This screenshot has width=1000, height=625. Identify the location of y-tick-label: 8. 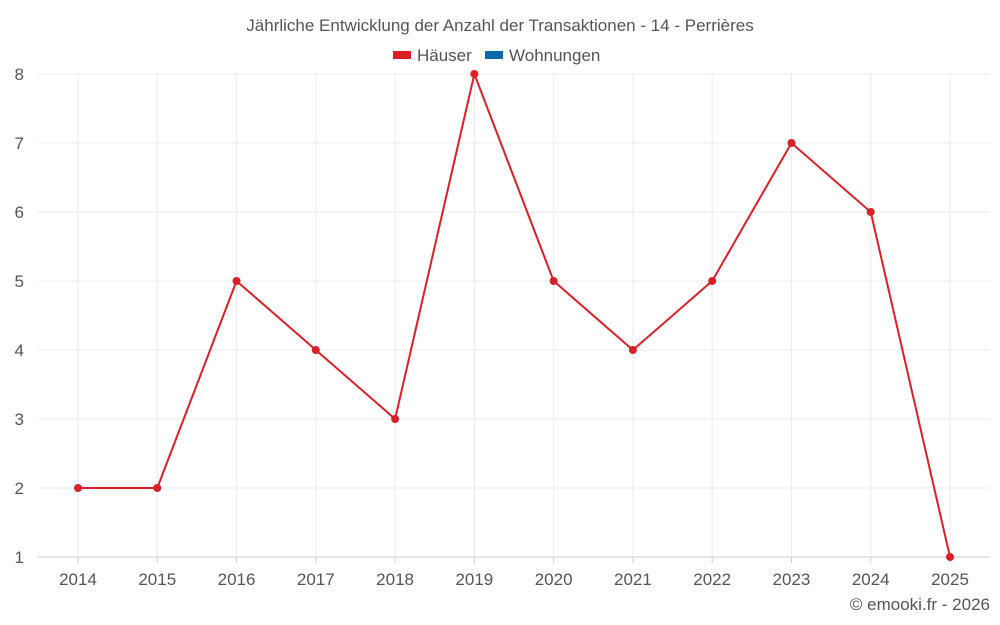
(19, 74).